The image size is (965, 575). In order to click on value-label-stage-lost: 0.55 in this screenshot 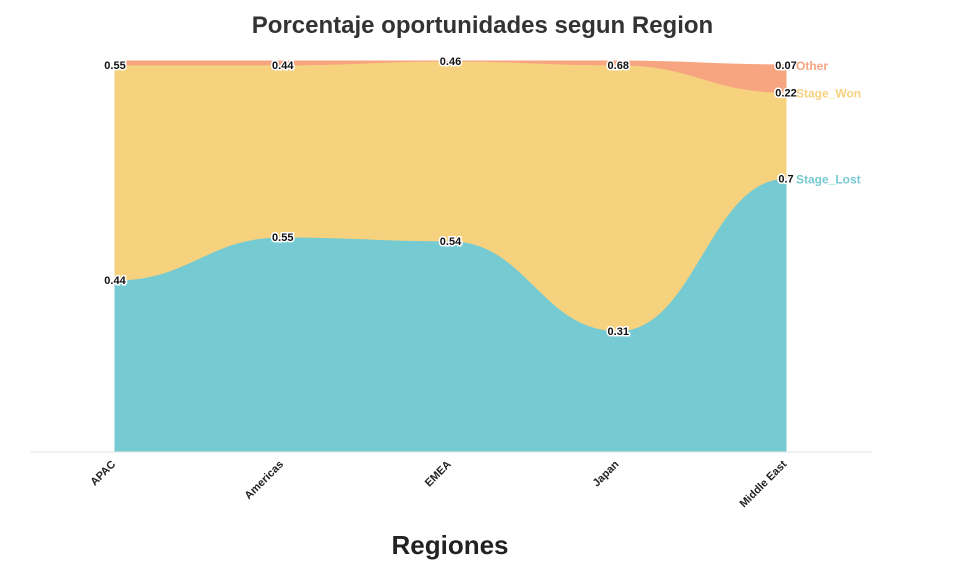, I will do `click(282, 238)`.